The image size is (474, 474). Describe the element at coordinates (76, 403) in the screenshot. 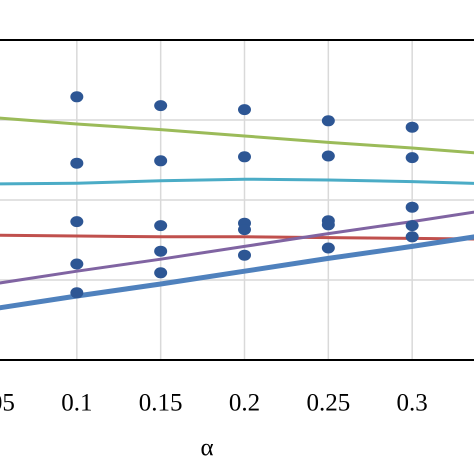

I see `x-tick-label: 0.1` at that location.